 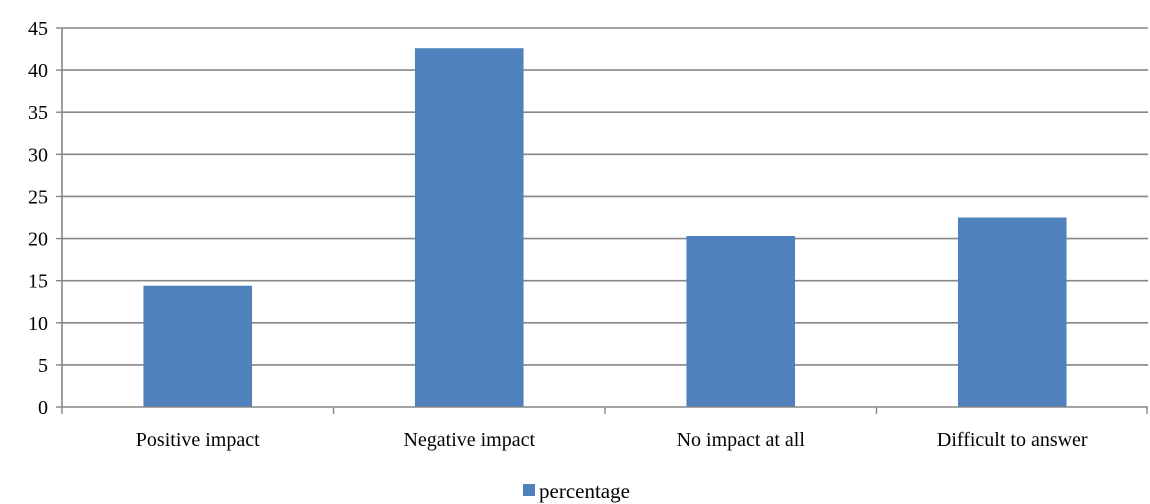 I want to click on x-category-label: Difficult to answer, so click(x=1012, y=440).